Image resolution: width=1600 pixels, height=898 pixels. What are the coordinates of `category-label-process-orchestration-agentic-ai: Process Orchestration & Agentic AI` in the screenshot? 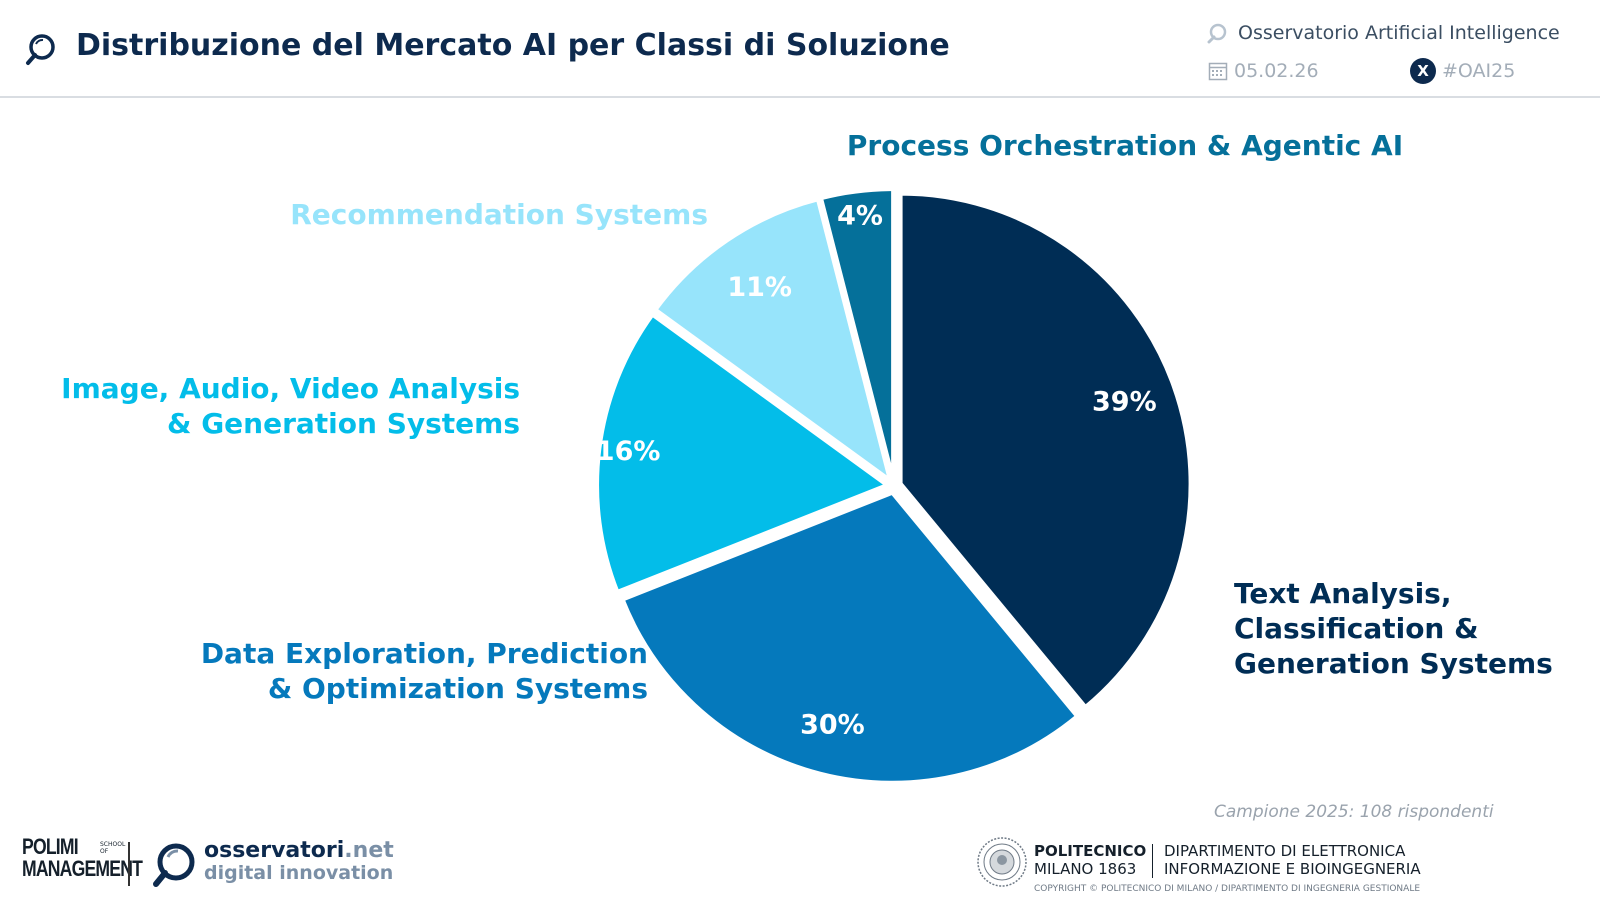 It's located at (1125, 145).